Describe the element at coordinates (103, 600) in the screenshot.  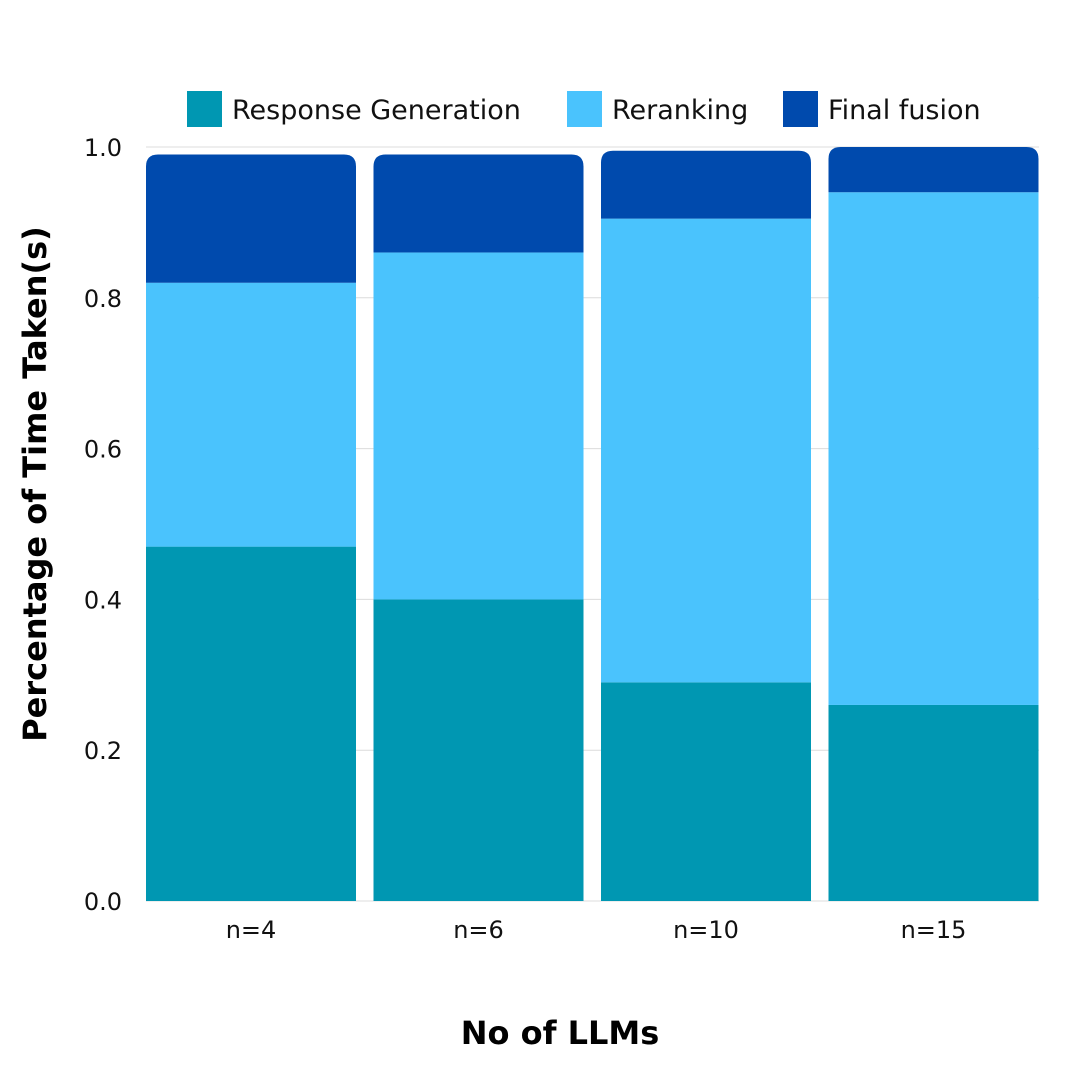
I see `y-tick-label: 0.4` at that location.